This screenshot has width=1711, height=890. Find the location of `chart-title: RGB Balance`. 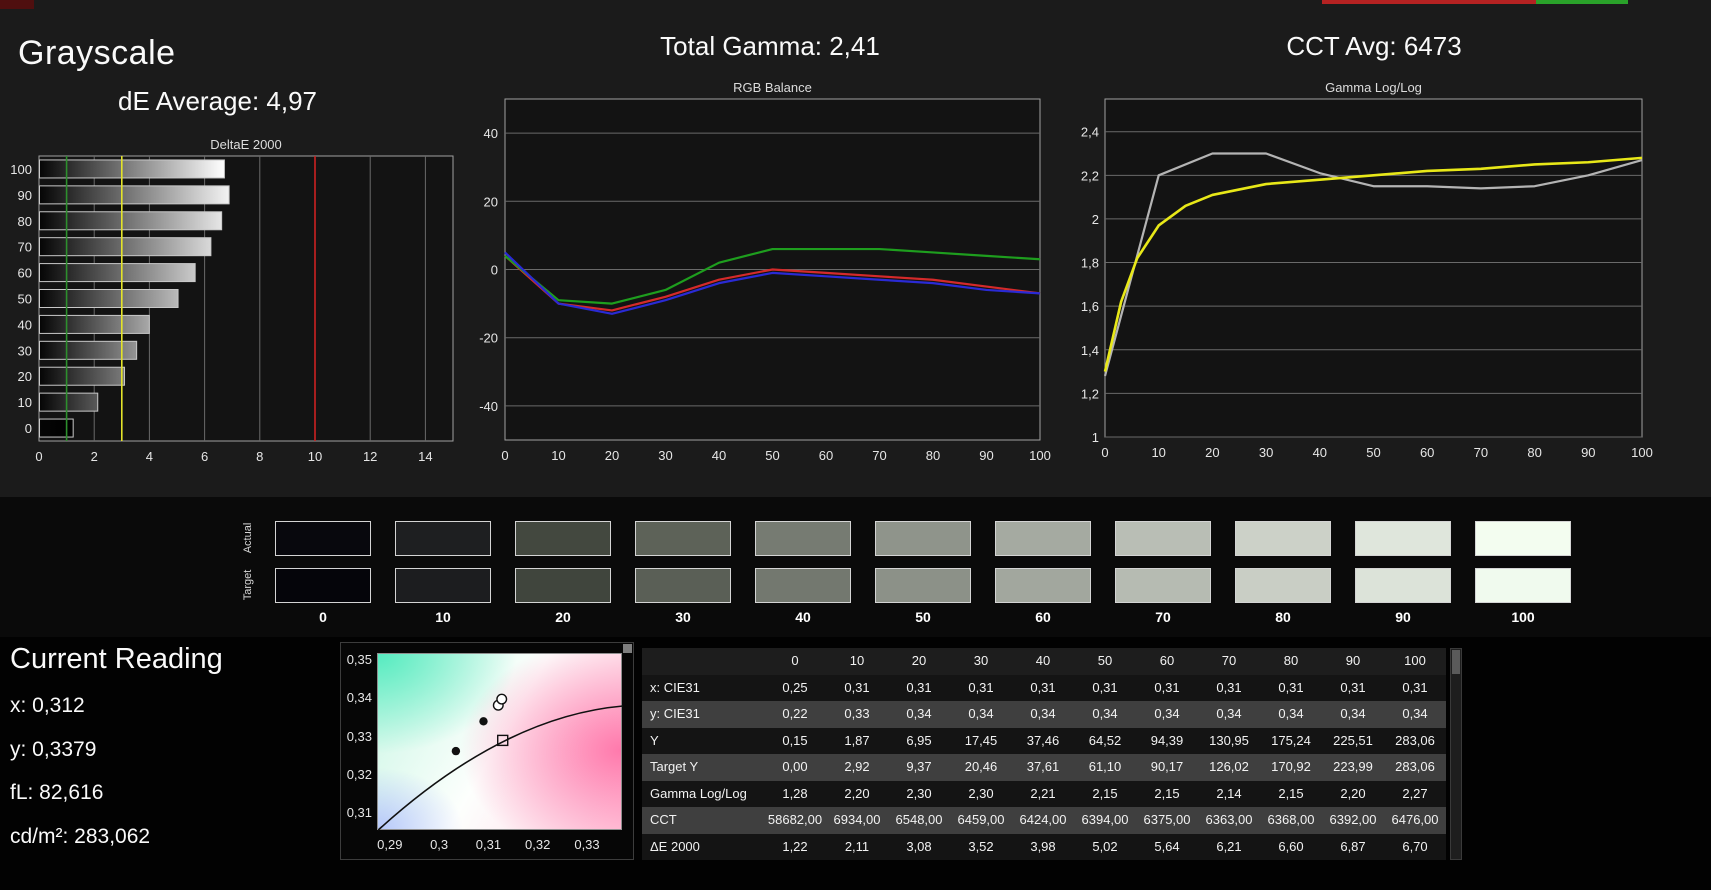

chart-title: RGB Balance is located at coordinates (772, 87).